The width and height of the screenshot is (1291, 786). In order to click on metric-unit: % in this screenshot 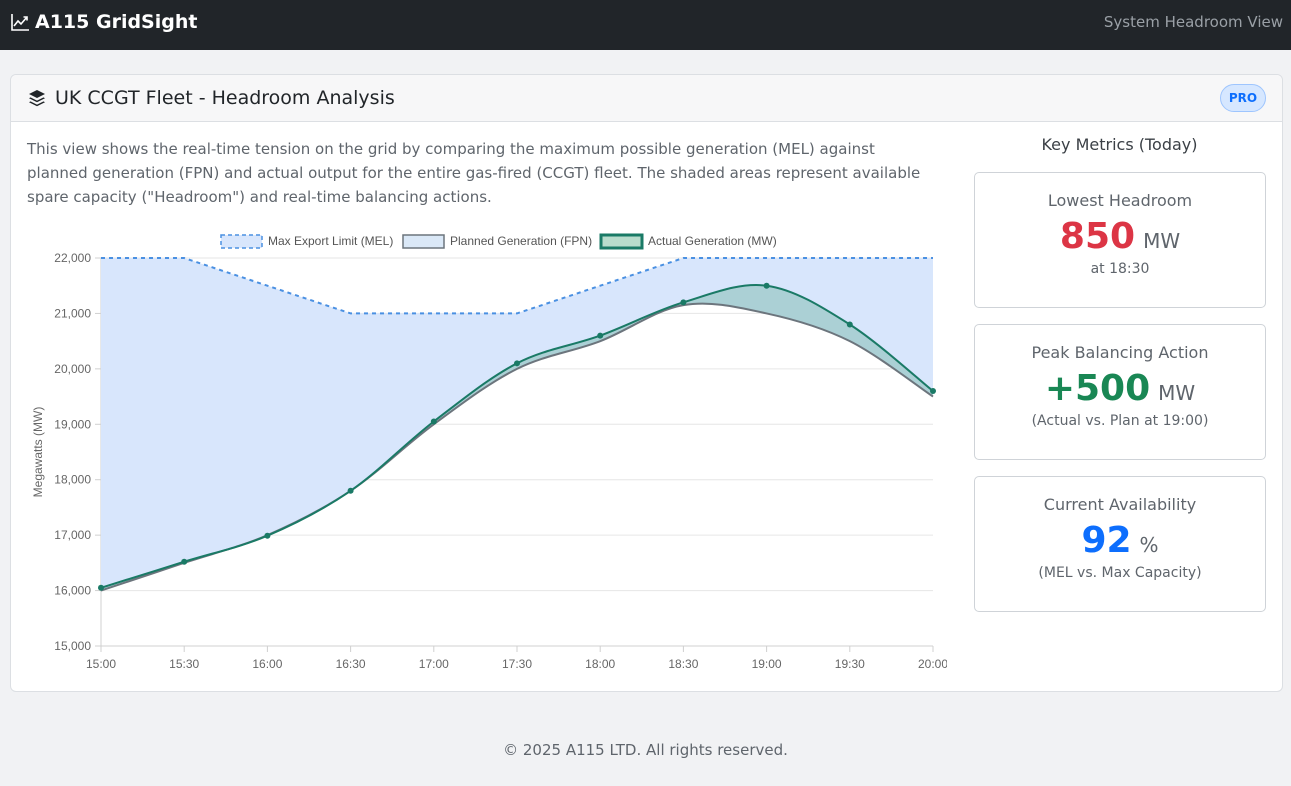, I will do `click(1149, 545)`.